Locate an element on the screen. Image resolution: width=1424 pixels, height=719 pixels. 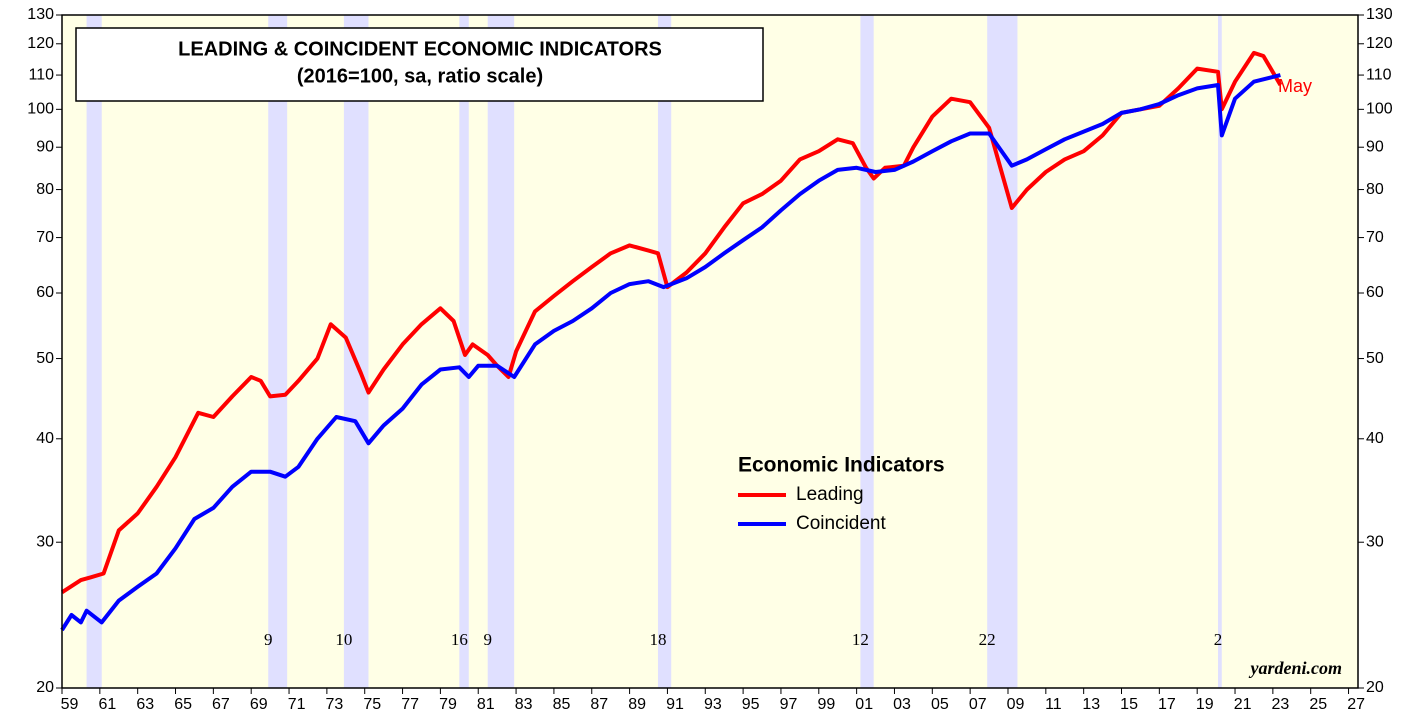
x-tick-label: 85 is located at coordinates (562, 704).